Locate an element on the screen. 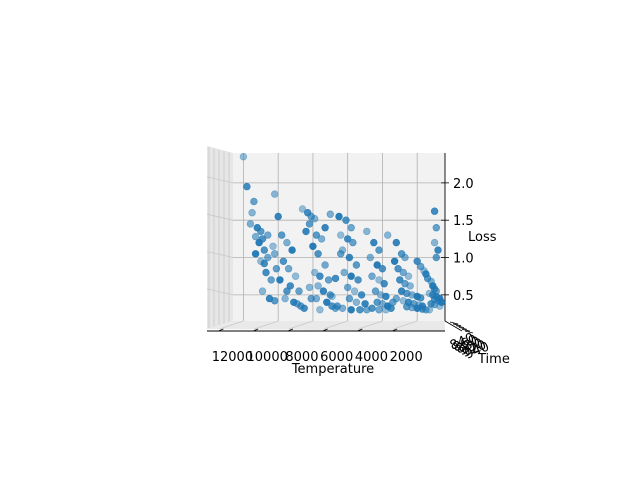 This screenshot has height=480, width=640. z-tick-label: 0.5 is located at coordinates (463, 296).